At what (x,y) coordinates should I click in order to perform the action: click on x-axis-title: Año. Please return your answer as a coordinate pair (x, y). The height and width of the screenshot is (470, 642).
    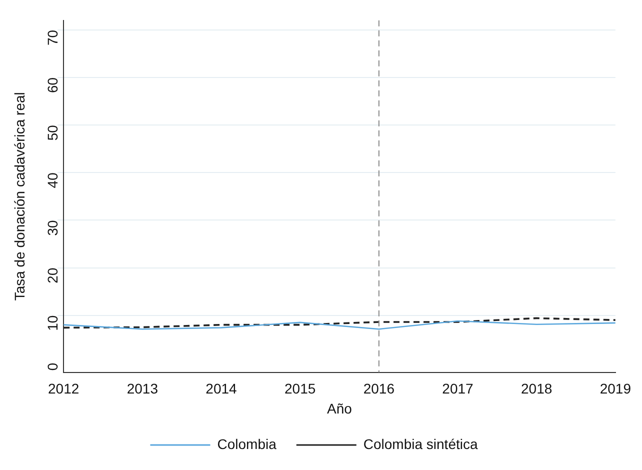
    Looking at the image, I should click on (339, 408).